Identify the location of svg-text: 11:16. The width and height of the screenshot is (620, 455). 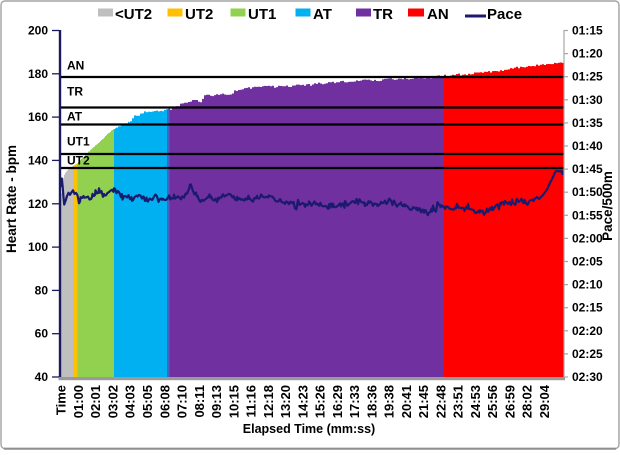
(251, 401).